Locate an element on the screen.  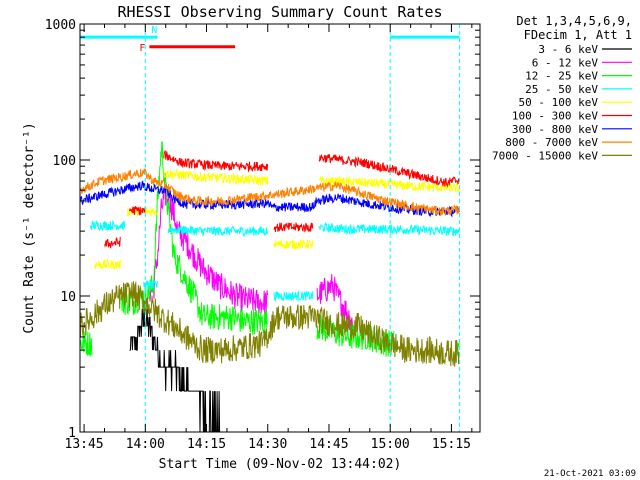
series-line-800-7000-kev is located at coordinates (270, 192).